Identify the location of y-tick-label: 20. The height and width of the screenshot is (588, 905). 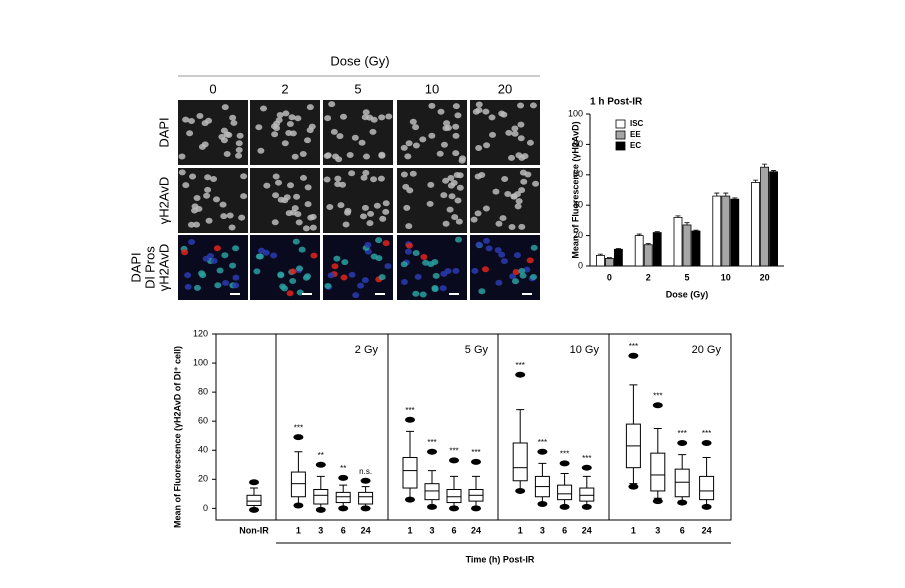
(578, 235).